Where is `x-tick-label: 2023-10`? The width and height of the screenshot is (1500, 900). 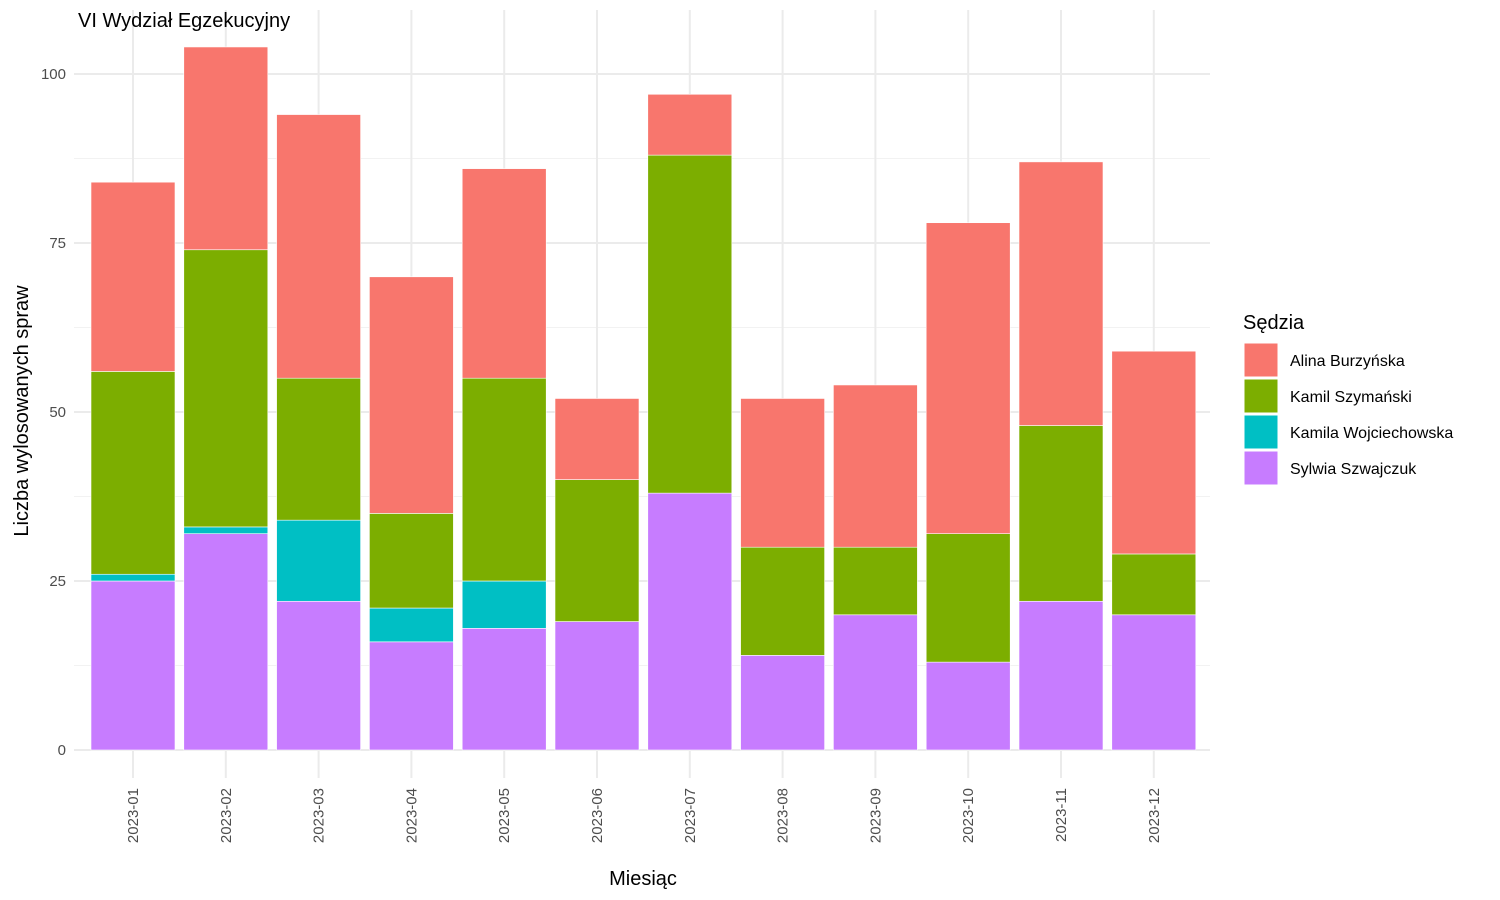
x-tick-label: 2023-10 is located at coordinates (968, 815).